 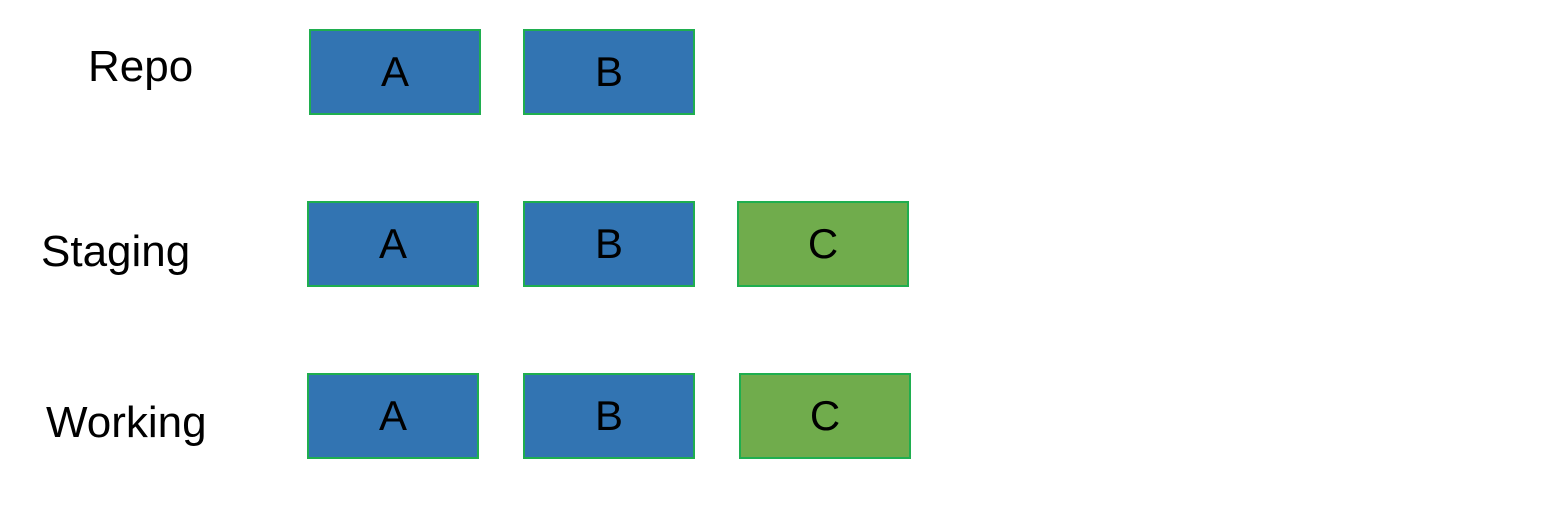 I want to click on row-label-working: Working, so click(x=126, y=422).